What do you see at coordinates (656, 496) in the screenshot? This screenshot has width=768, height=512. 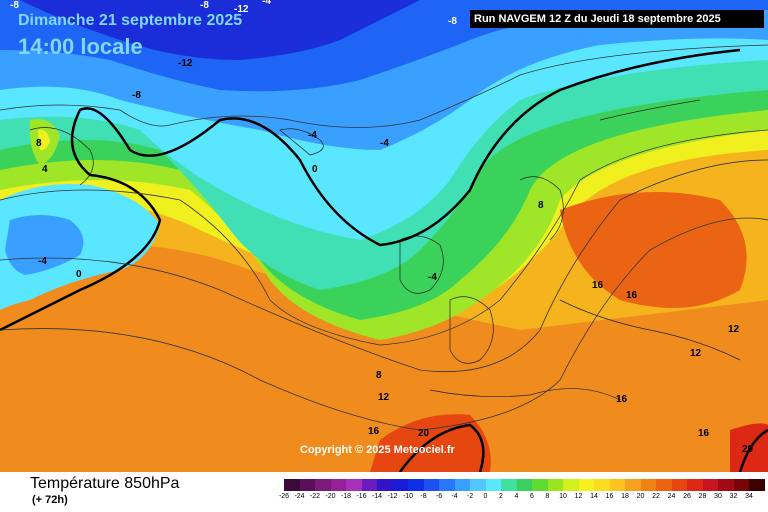 I see `legend-tick-label: 22` at bounding box center [656, 496].